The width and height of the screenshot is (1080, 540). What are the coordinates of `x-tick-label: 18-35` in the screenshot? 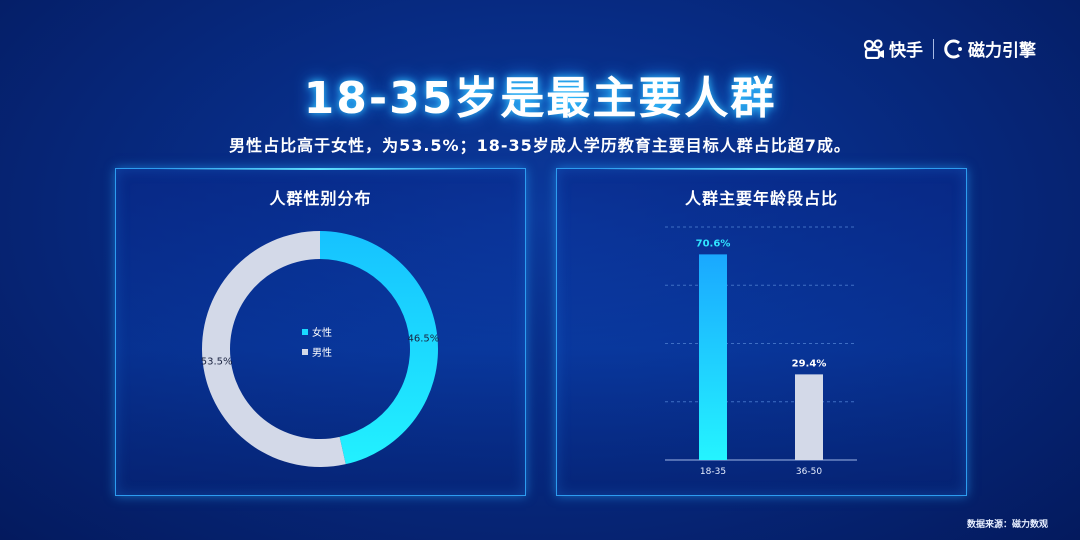 It's located at (713, 472).